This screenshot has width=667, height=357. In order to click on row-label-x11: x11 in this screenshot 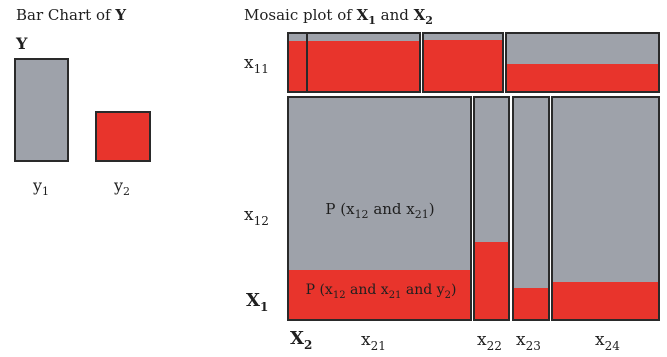, I will do `click(256, 64)`.